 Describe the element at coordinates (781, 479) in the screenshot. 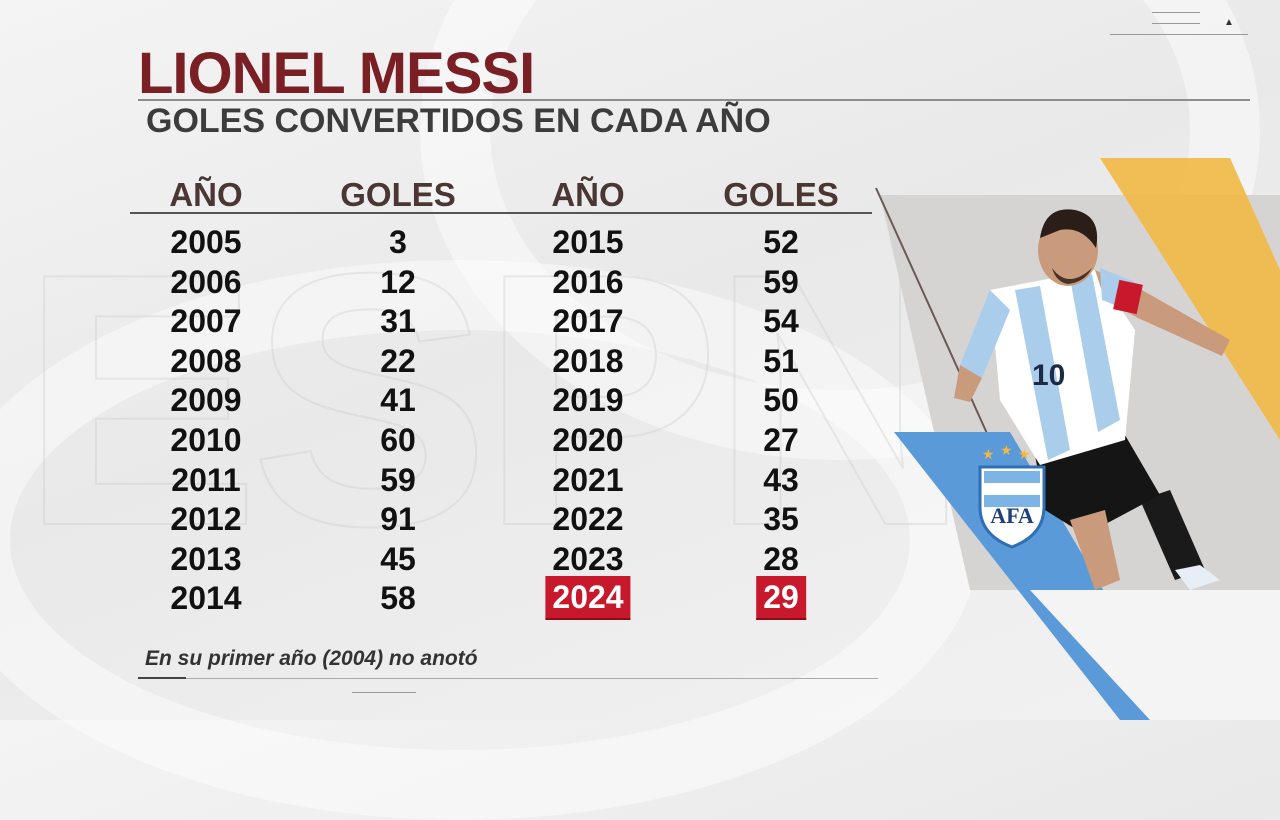

I see `goals-cell: 43` at that location.